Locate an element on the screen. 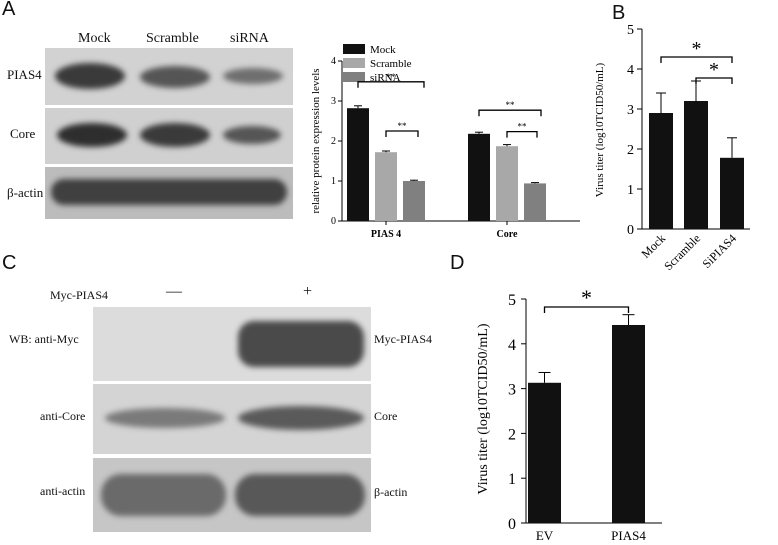 This screenshot has width=778, height=545. x-tick-label: SiPIAS4 is located at coordinates (720, 250).